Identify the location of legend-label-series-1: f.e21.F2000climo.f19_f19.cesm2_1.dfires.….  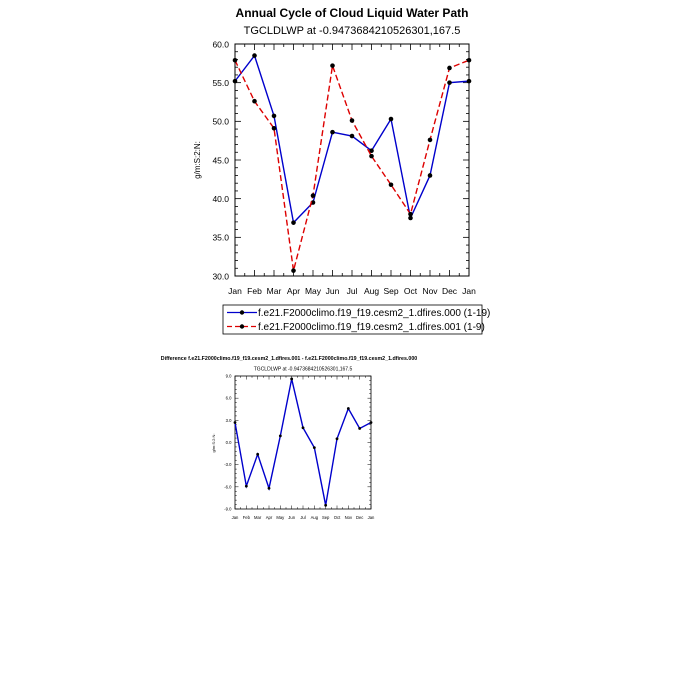
(374, 313).